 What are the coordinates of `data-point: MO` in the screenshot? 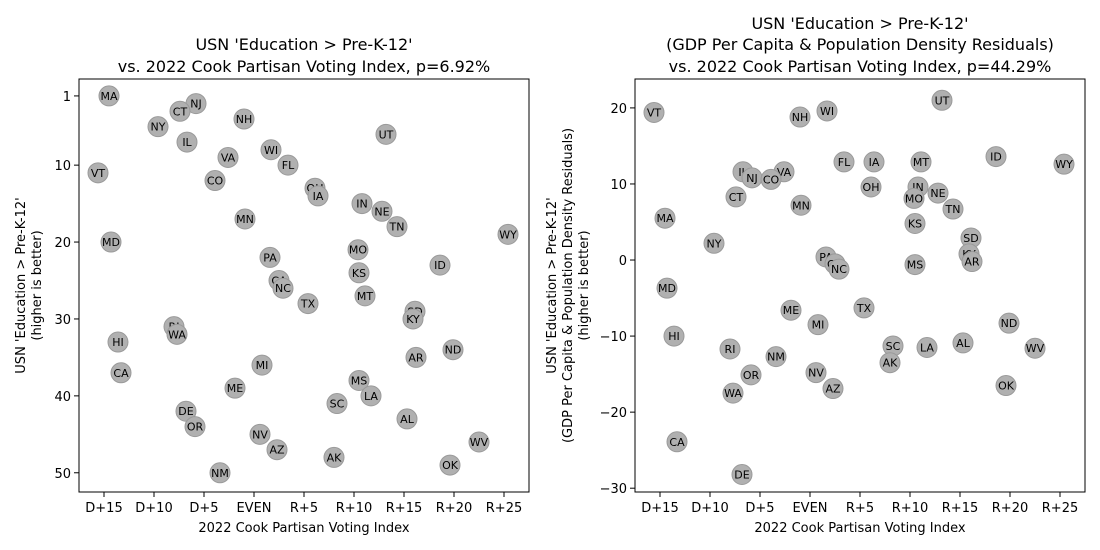 It's located at (358, 250).